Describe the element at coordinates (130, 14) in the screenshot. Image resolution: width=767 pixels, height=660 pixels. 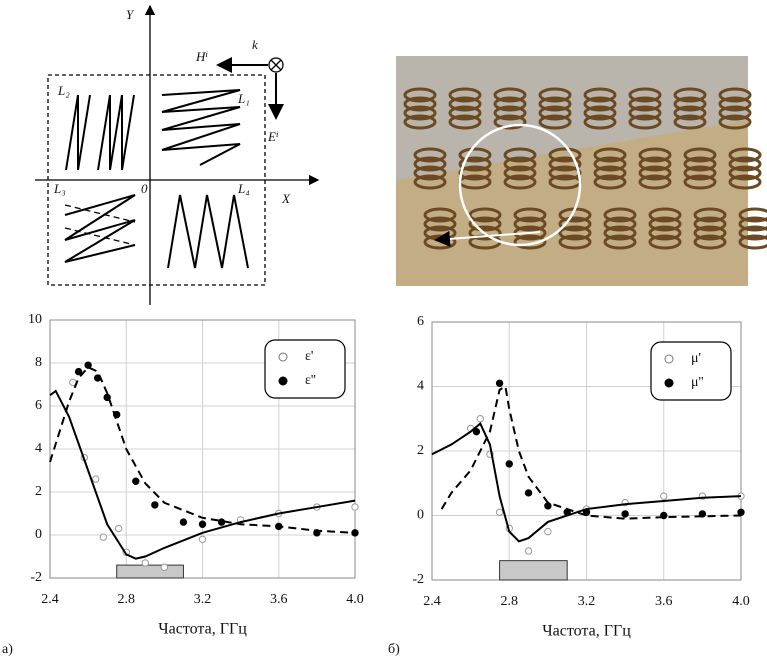
I see `label: Y` at that location.